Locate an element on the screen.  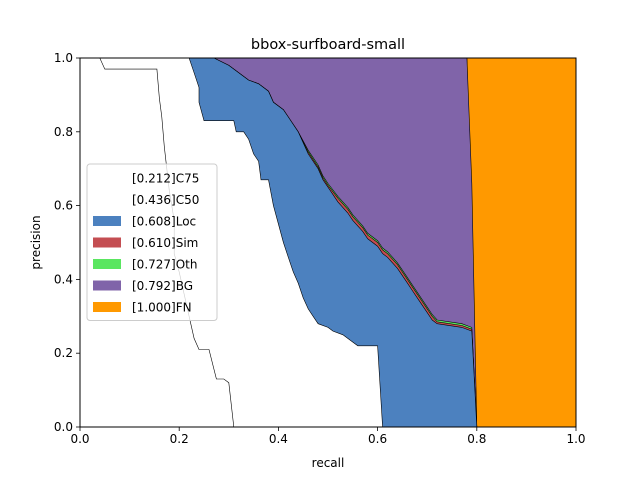
legend-label: [0.608]Loc is located at coordinates (164, 222).